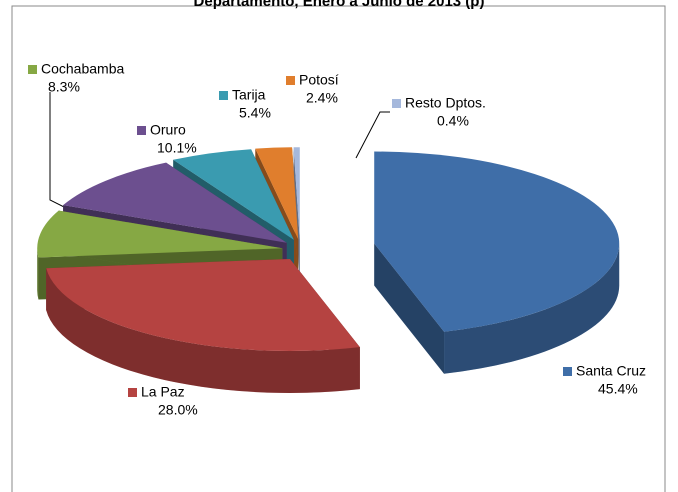 The height and width of the screenshot is (492, 678). What do you see at coordinates (255, 113) in the screenshot?
I see `data-label: 5.4%` at bounding box center [255, 113].